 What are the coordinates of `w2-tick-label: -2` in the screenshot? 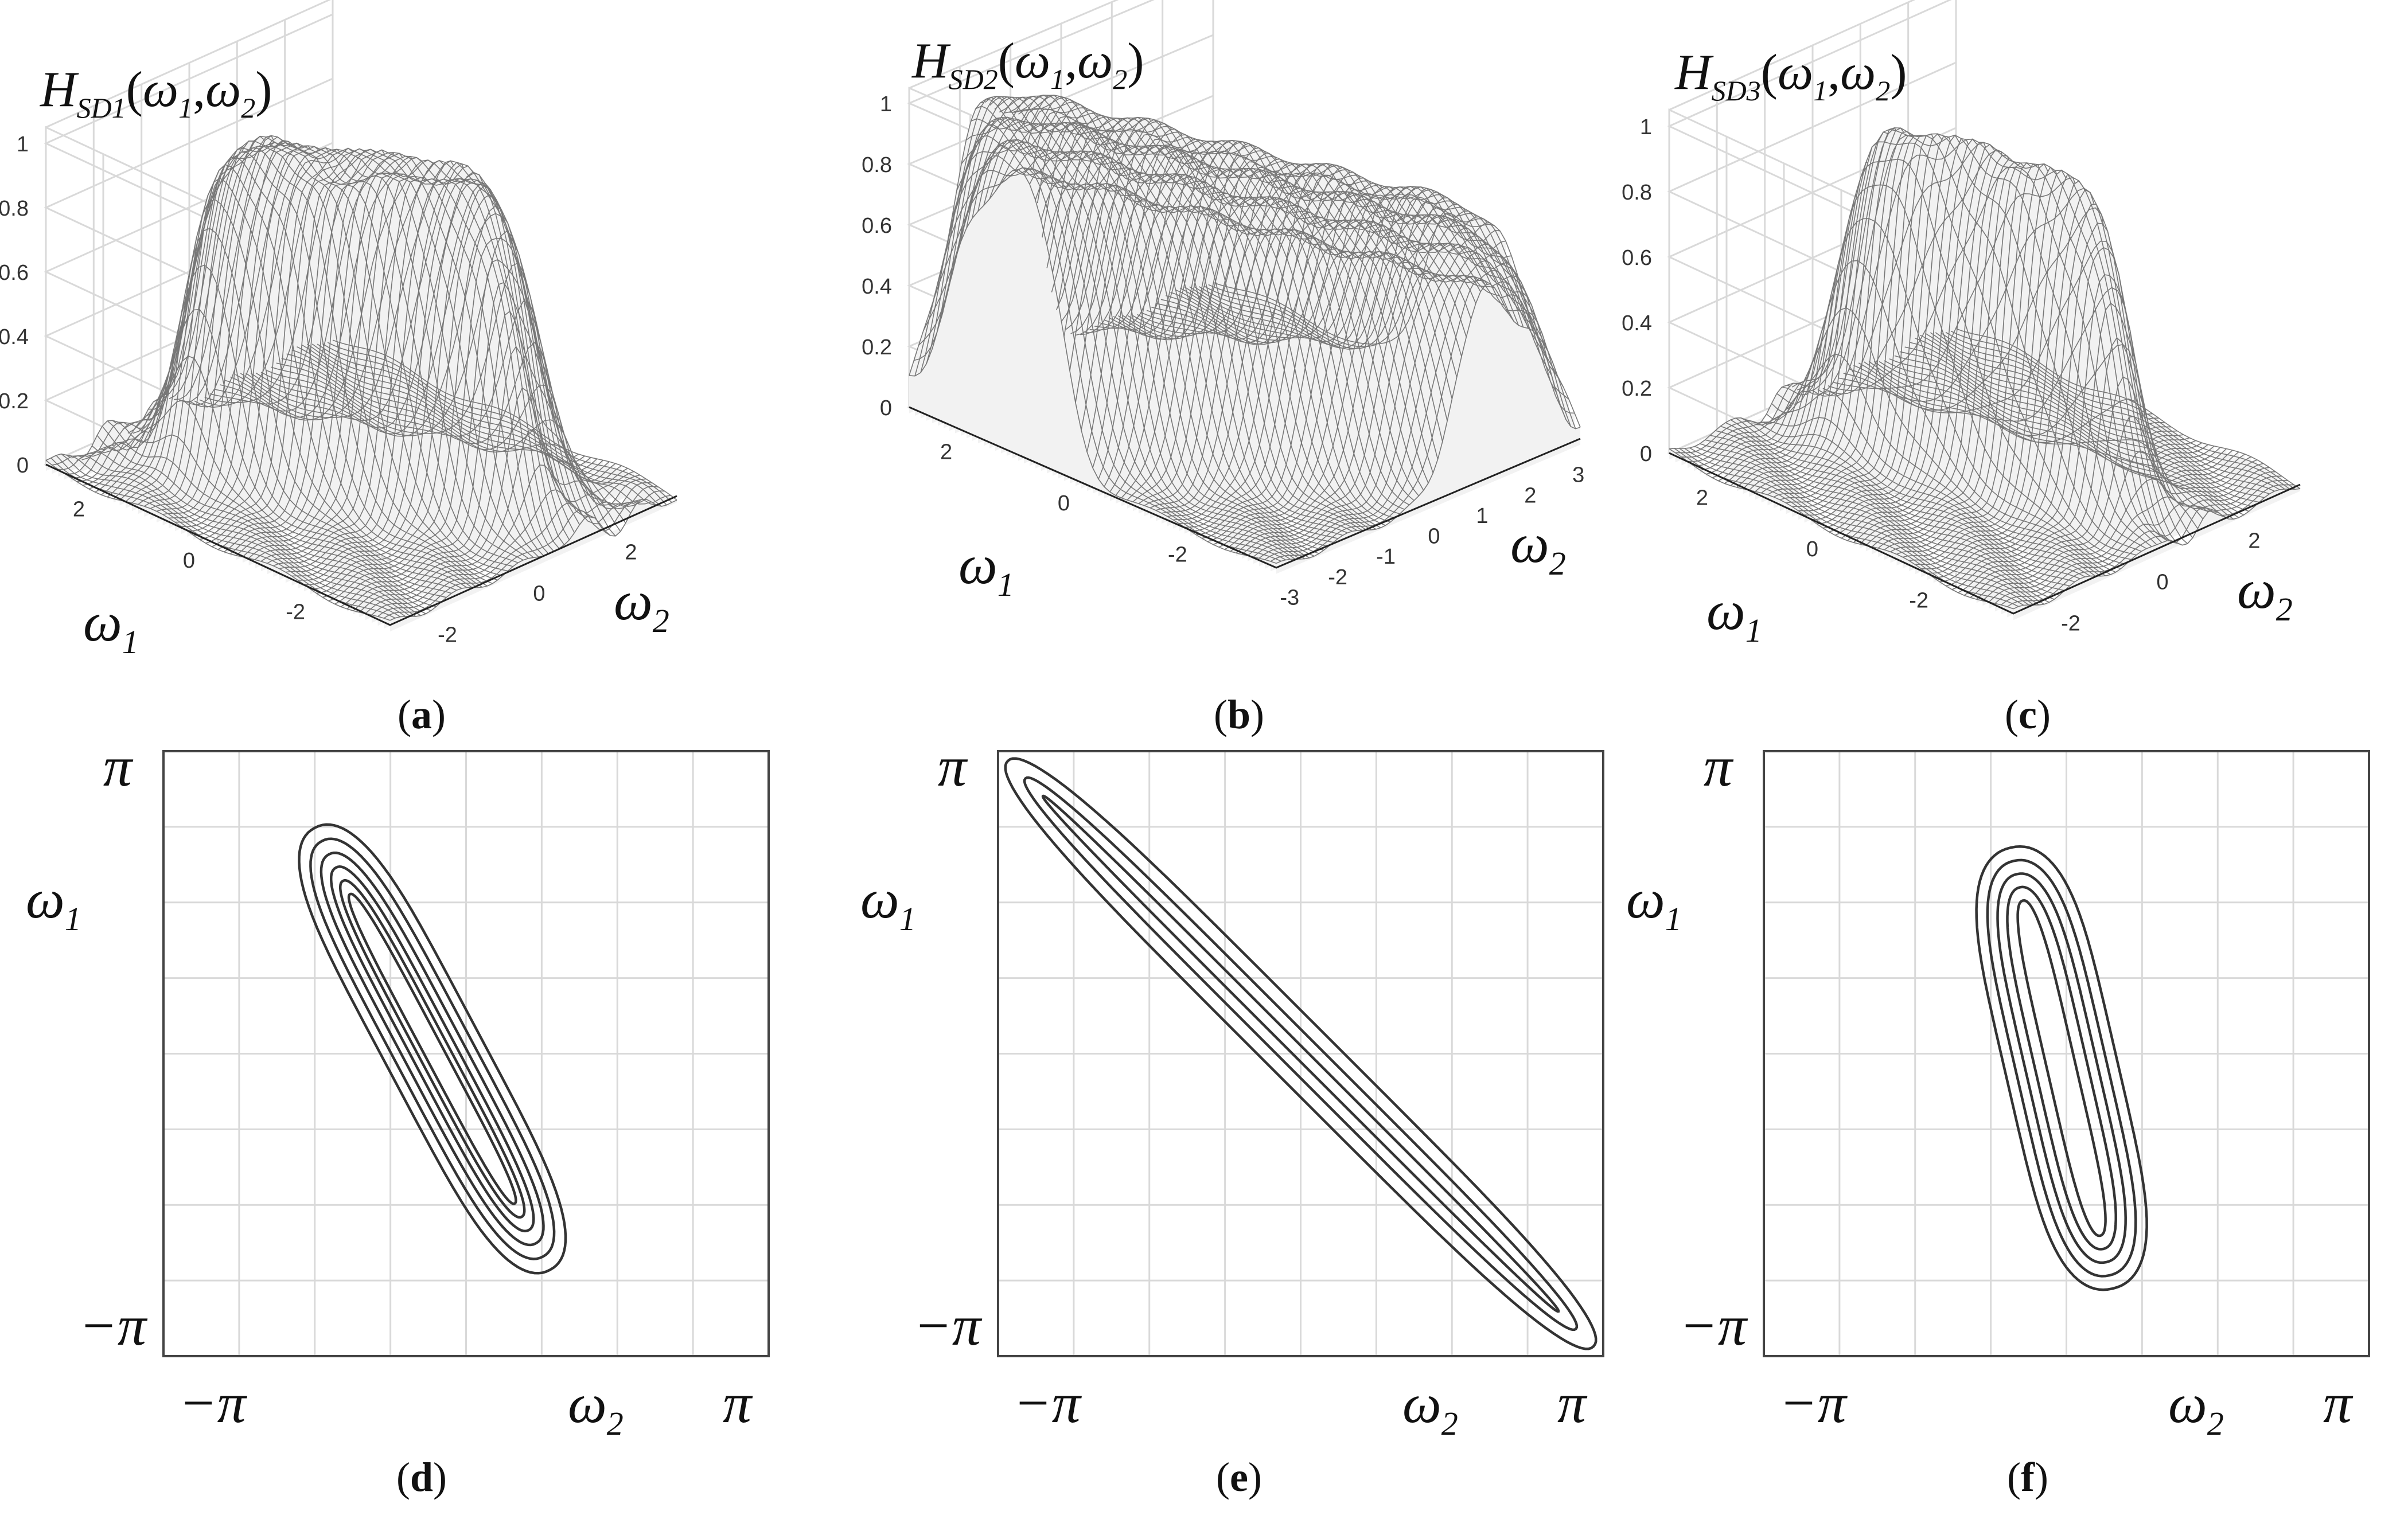 It's located at (447, 635).